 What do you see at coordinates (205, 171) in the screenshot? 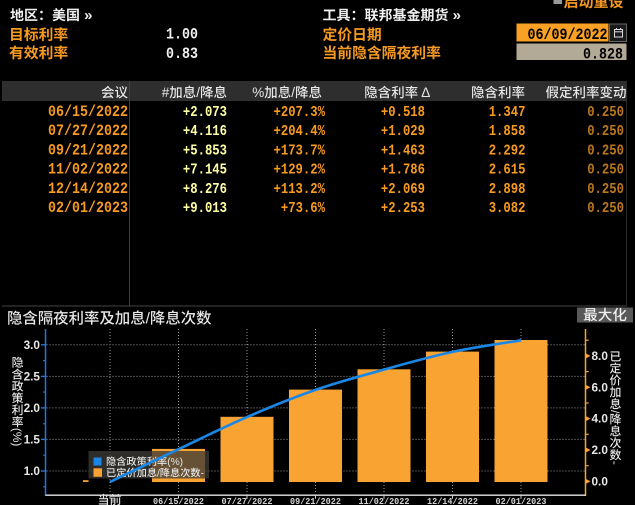
I see `svg-text: +7.145` at bounding box center [205, 171].